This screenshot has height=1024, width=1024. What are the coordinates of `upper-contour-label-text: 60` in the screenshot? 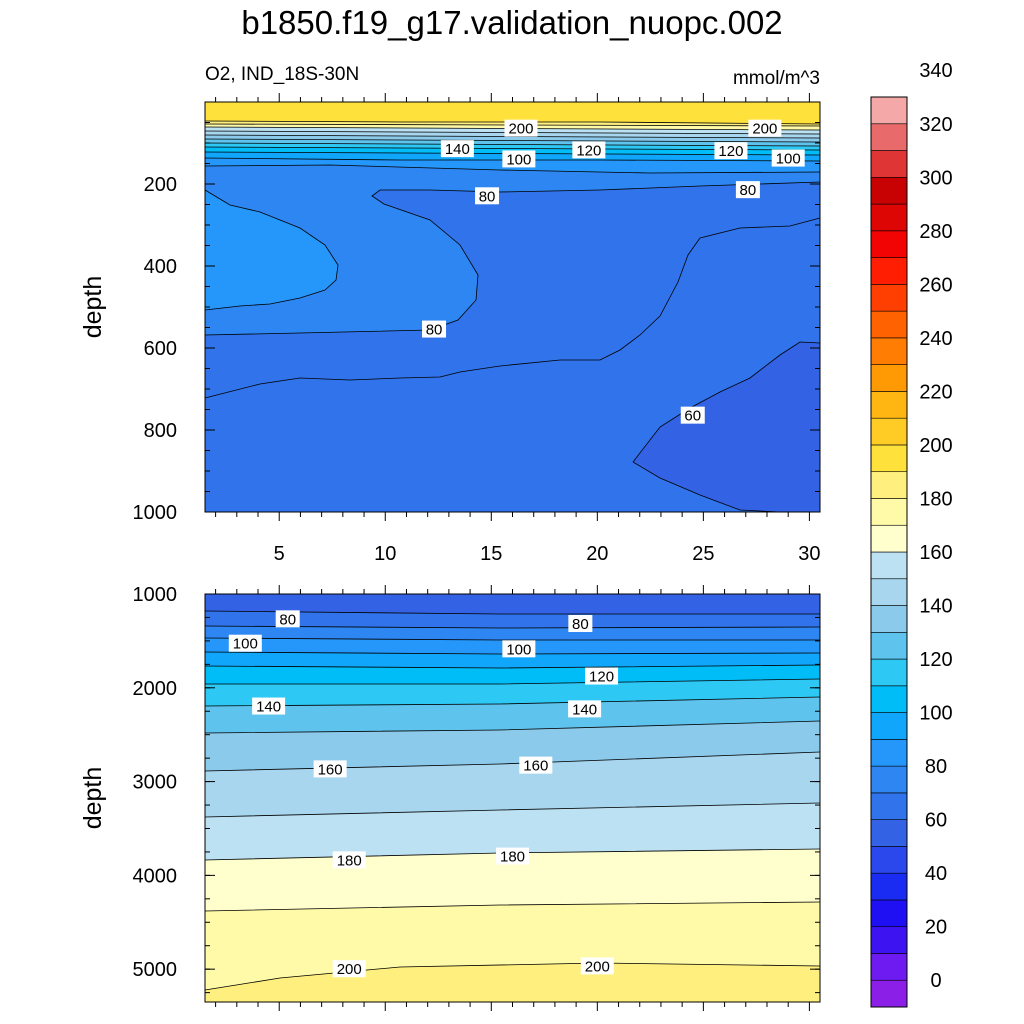 It's located at (692, 416).